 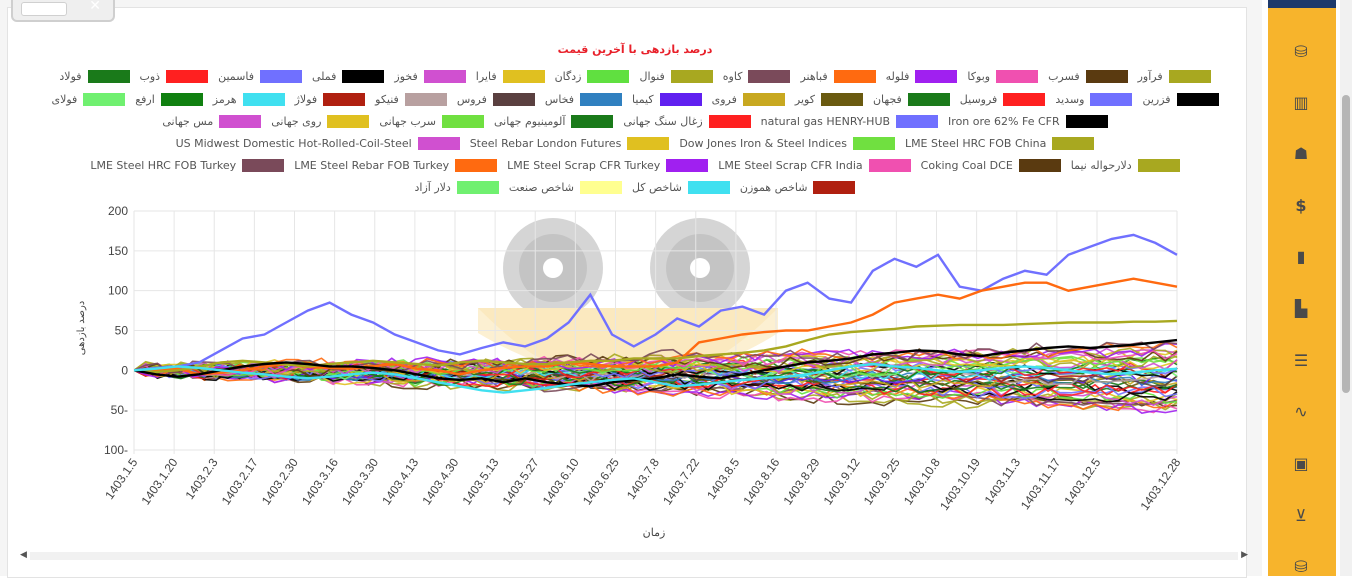 I want to click on horizontal-scrollbar: ◀ ▶, so click(x=634, y=556).